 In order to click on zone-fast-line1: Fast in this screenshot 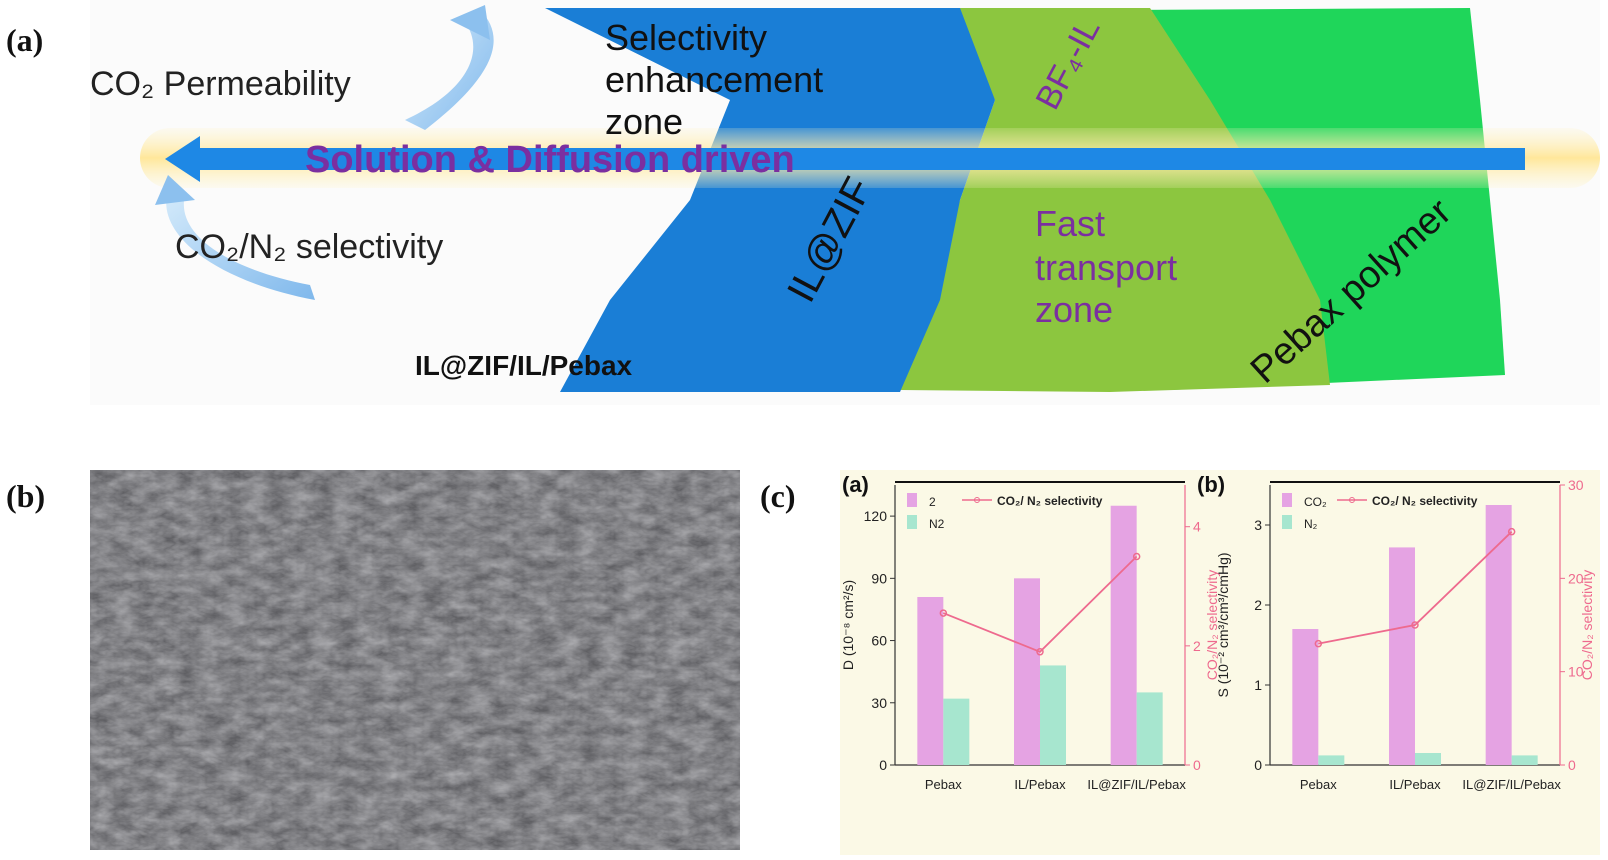, I will do `click(1070, 223)`.